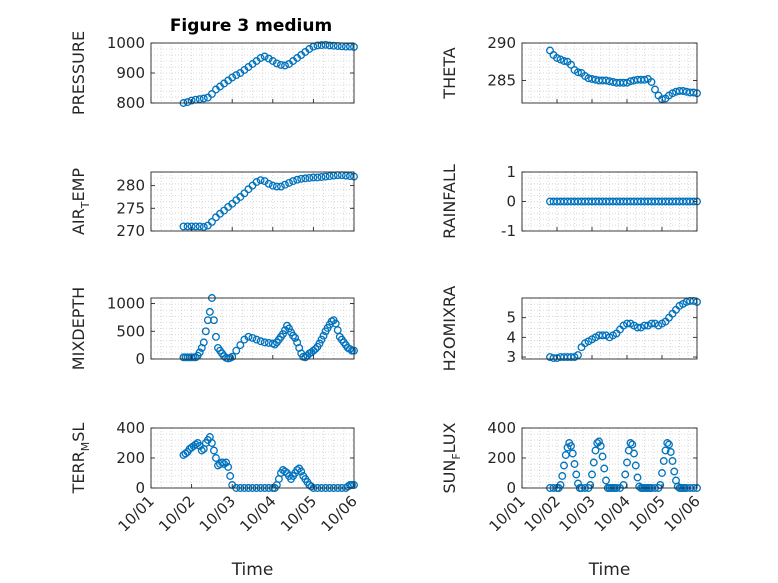 This screenshot has width=778, height=583. What do you see at coordinates (609, 201) in the screenshot?
I see `gridlines` at bounding box center [609, 201].